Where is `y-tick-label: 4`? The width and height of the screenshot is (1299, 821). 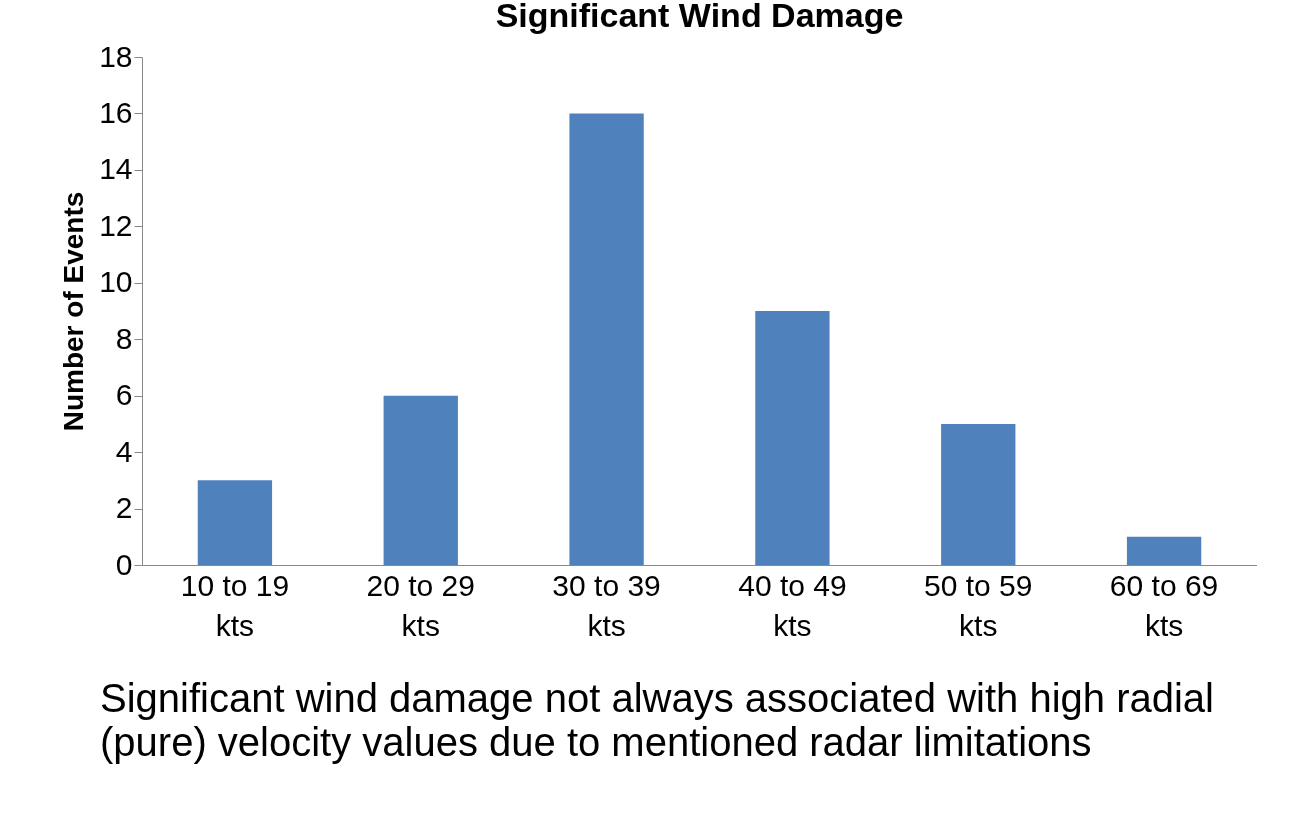 y-tick-label: 4 is located at coordinates (124, 451).